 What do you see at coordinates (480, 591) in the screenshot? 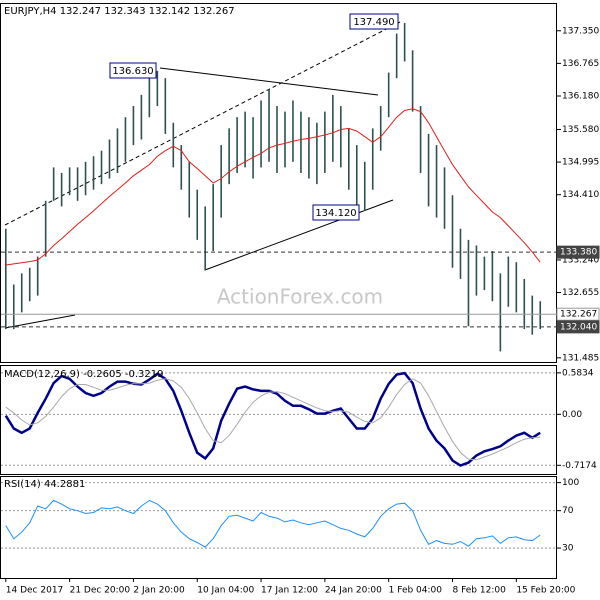
I see `x-tick-label: 8 Feb 12:00` at bounding box center [480, 591].